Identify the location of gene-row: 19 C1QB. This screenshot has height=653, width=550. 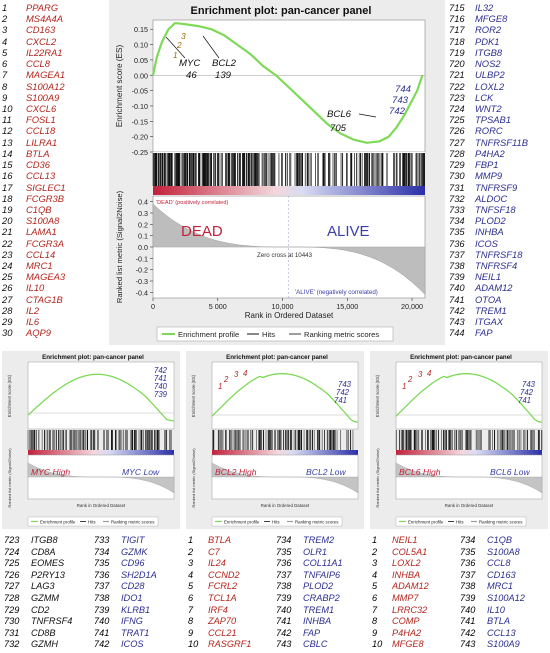
(34, 209).